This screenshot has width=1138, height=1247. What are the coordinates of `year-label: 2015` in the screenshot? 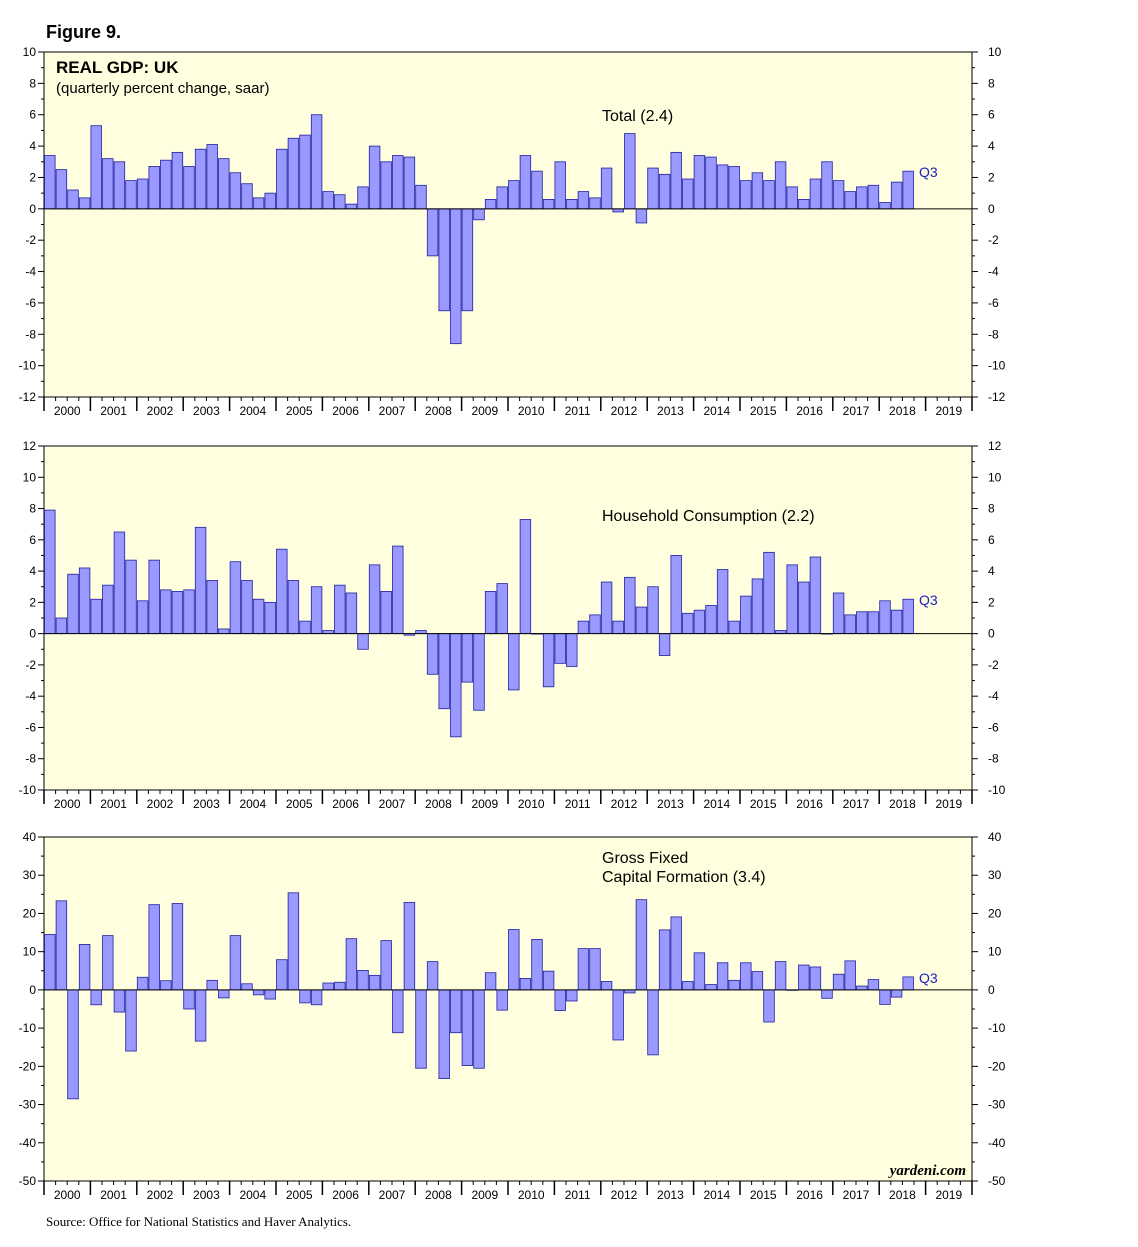 It's located at (763, 1195).